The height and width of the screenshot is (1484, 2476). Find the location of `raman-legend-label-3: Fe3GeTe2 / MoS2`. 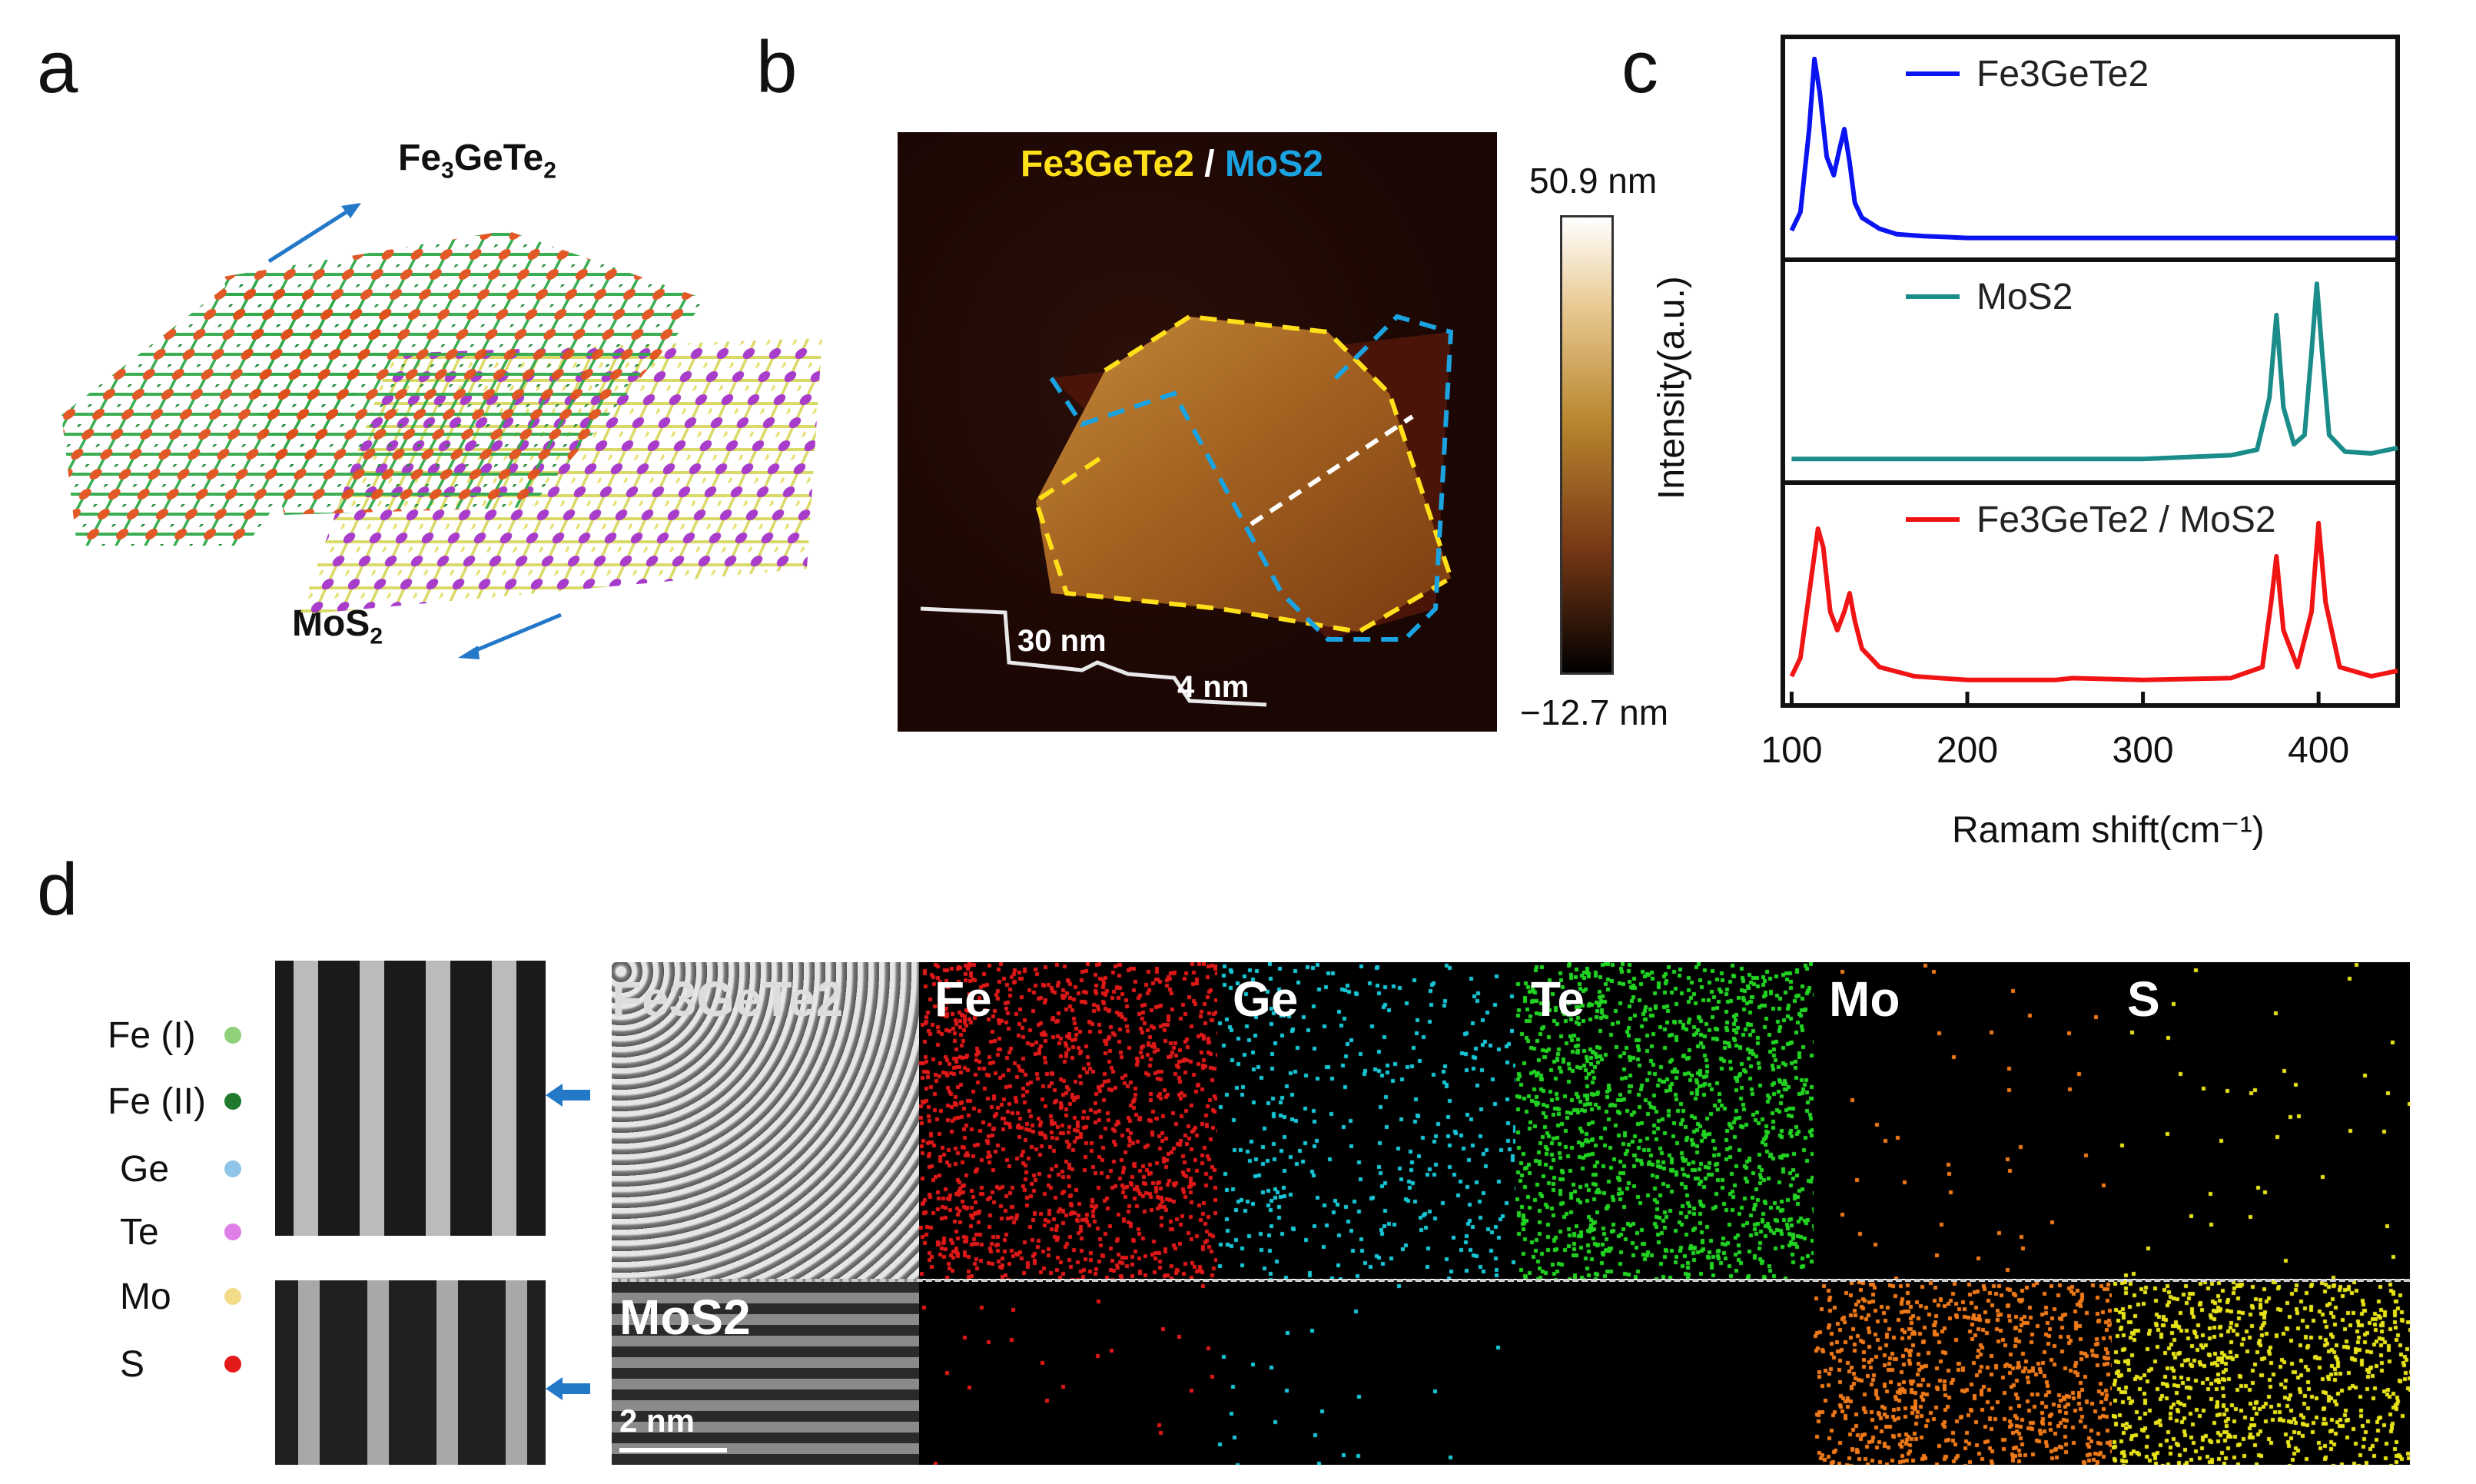

raman-legend-label-3: Fe3GeTe2 / MoS2 is located at coordinates (2126, 520).